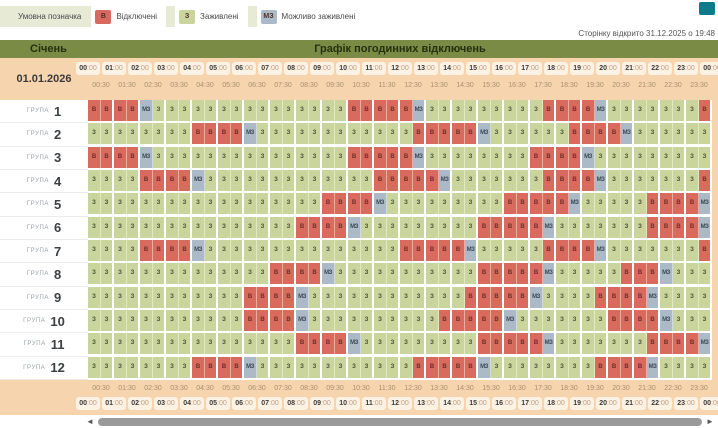 This screenshot has width=718, height=428. Describe the element at coordinates (715, 240) in the screenshot. I see `right-edge-strip` at that location.